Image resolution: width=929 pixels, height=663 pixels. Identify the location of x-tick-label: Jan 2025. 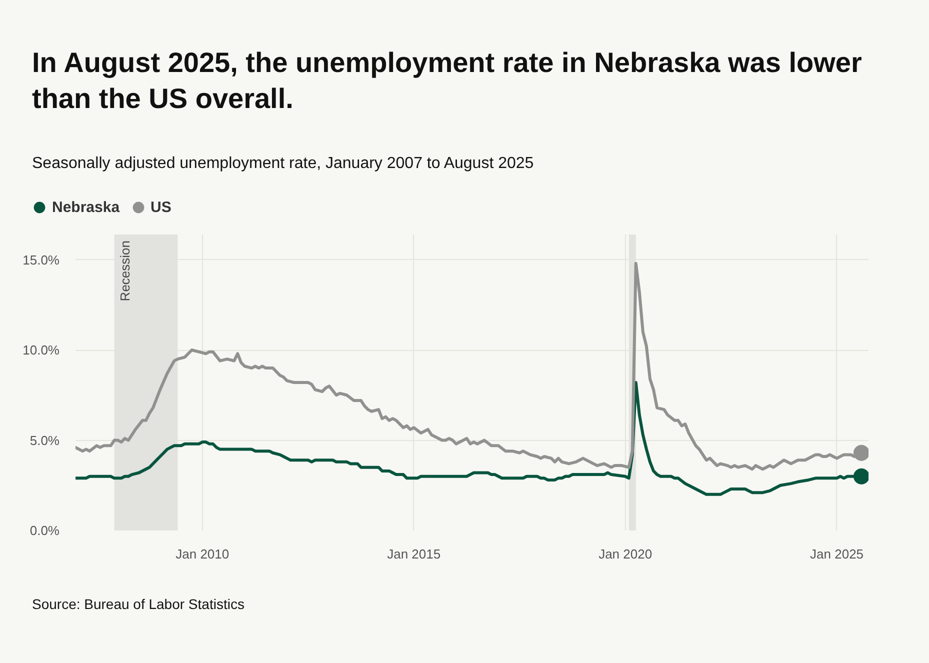
(837, 554).